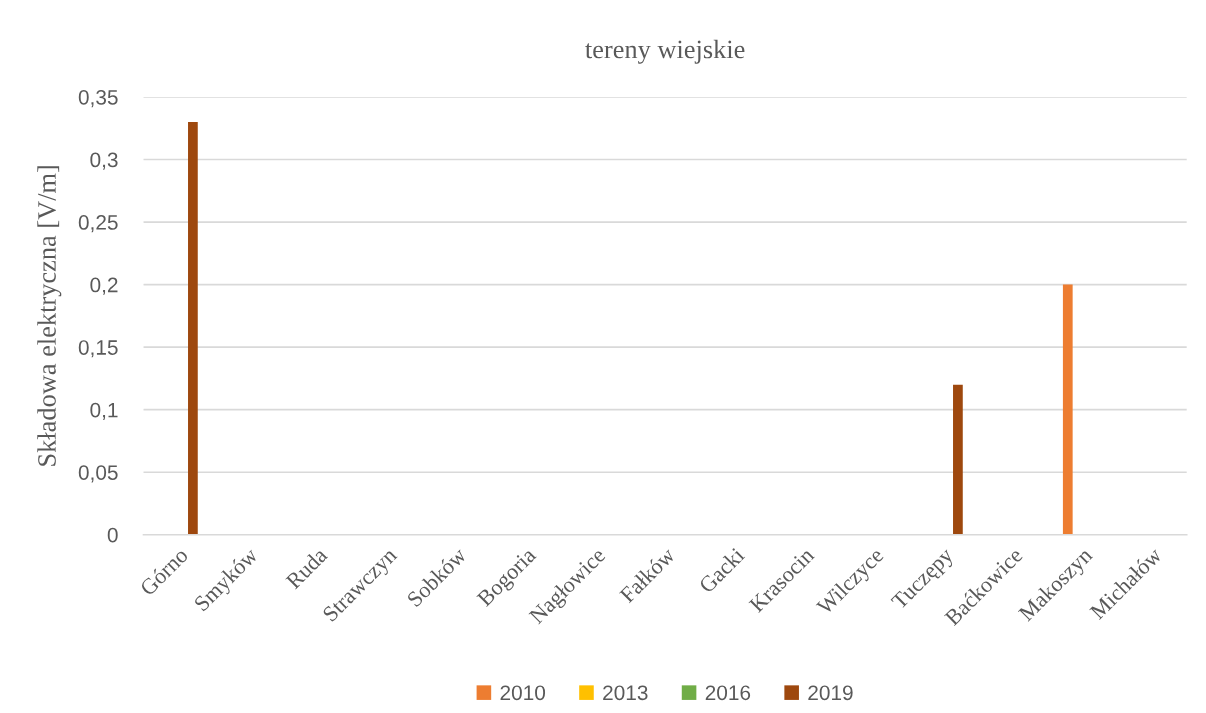 The width and height of the screenshot is (1206, 713). I want to click on y-tick-label: 0,1, so click(104, 411).